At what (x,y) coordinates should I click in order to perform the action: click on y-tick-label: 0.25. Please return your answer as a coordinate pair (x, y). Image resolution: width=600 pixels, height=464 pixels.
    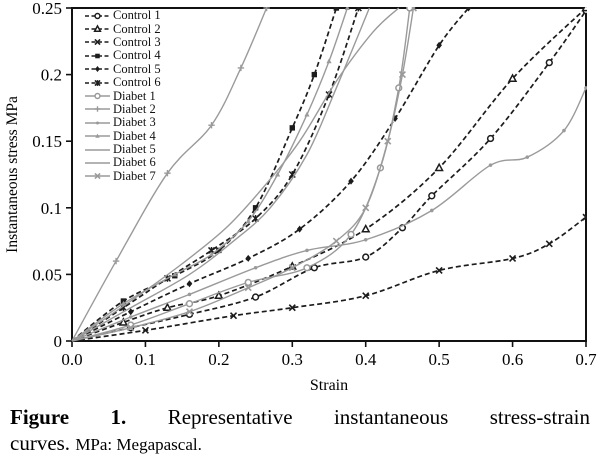
    Looking at the image, I should click on (47, 9).